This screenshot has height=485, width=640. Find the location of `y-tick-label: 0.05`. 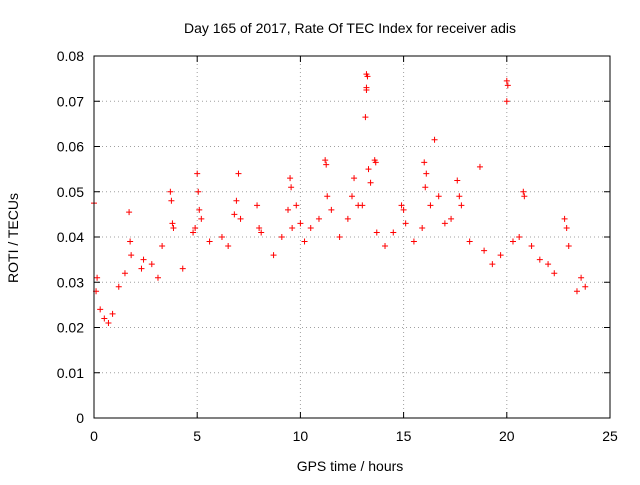

y-tick-label: 0.05 is located at coordinates (70, 192).